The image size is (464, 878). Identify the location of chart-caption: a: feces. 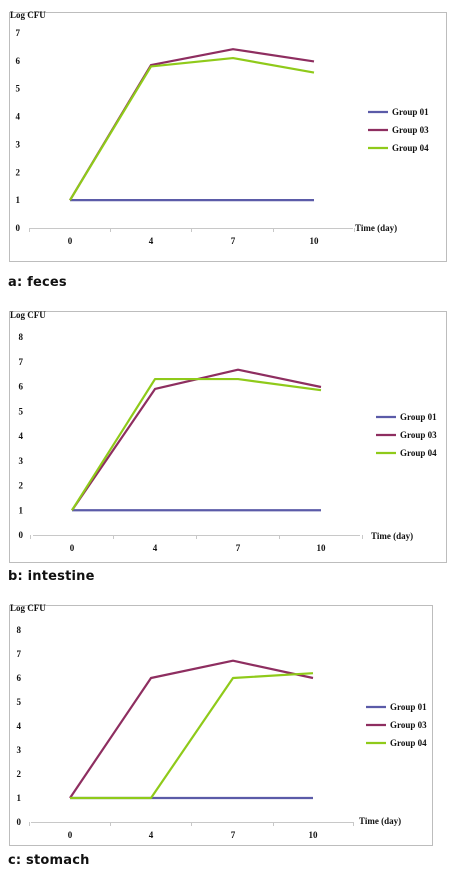
(37, 282).